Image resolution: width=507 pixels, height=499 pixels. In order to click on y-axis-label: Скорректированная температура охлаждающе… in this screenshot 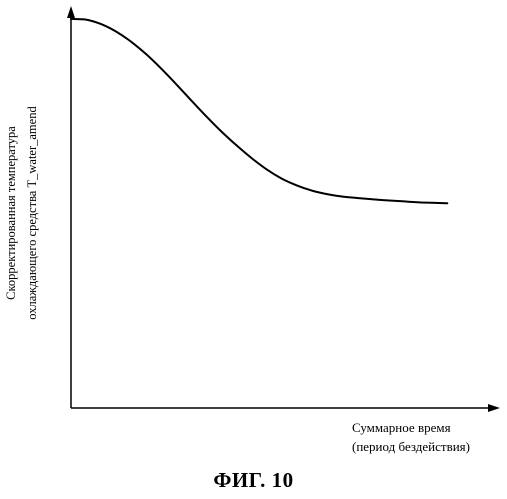, I will do `click(21, 213)`.